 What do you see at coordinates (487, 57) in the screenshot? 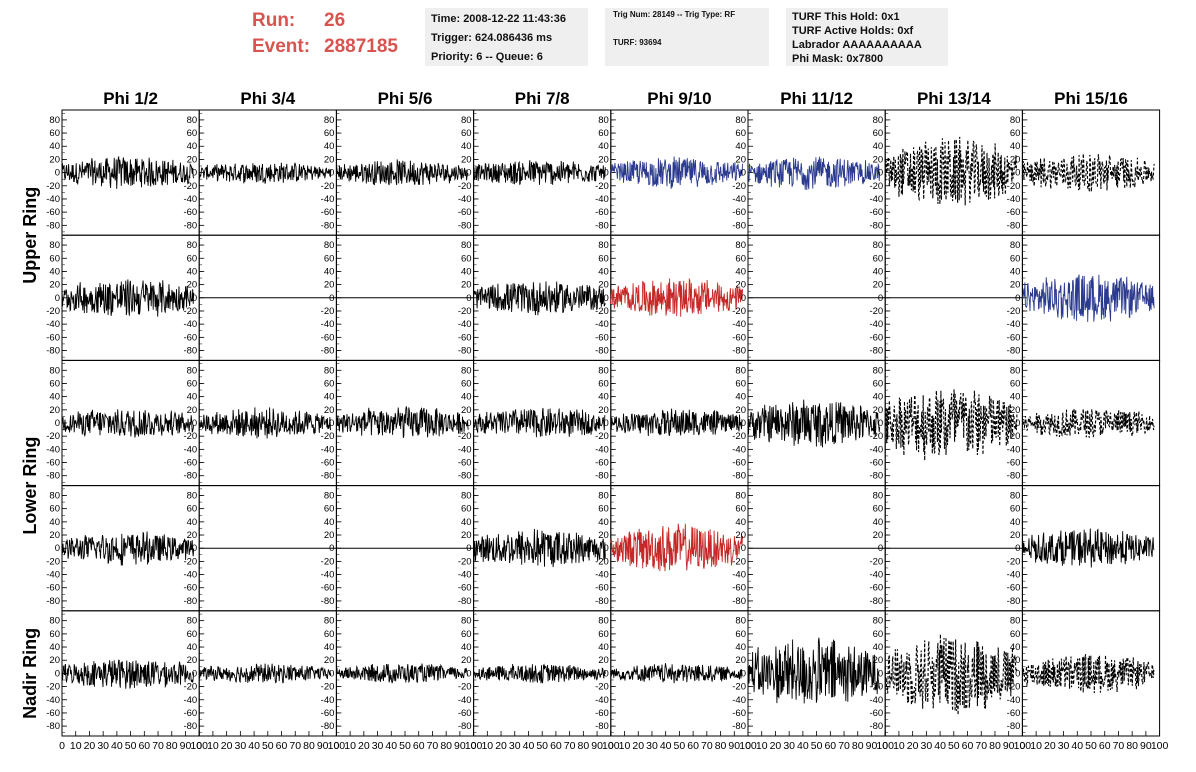
I see `priority-text: Priority: 6 -- Queue: 6` at bounding box center [487, 57].